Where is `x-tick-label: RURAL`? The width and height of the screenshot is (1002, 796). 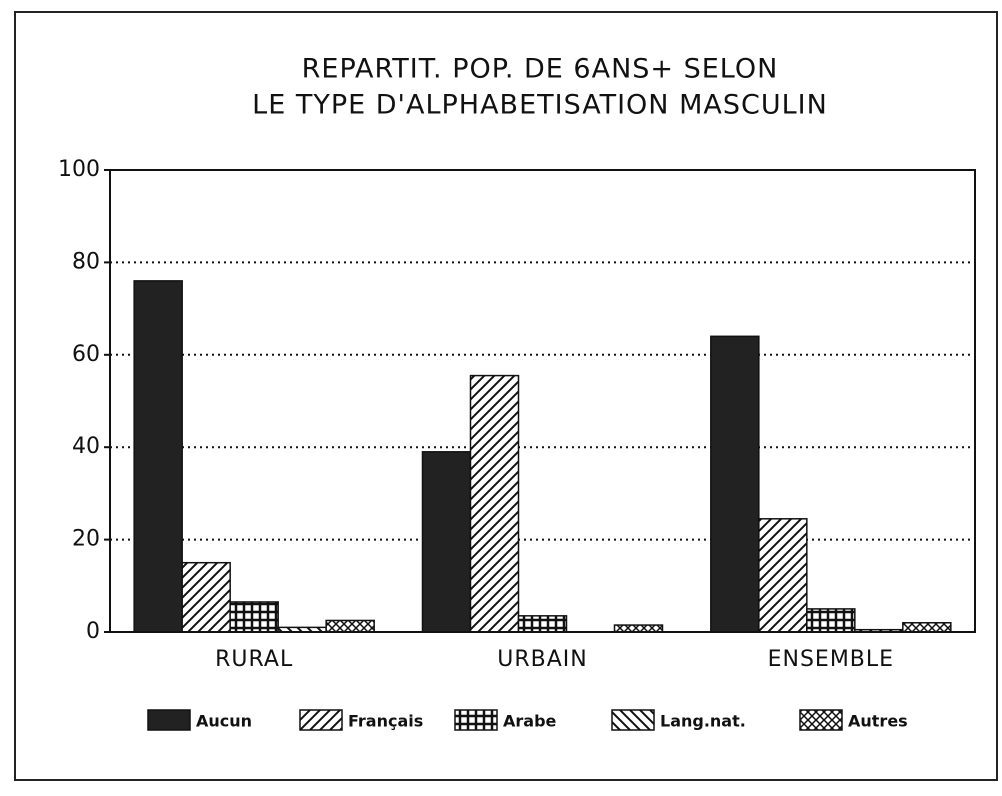
x-tick-label: RURAL is located at coordinates (254, 659).